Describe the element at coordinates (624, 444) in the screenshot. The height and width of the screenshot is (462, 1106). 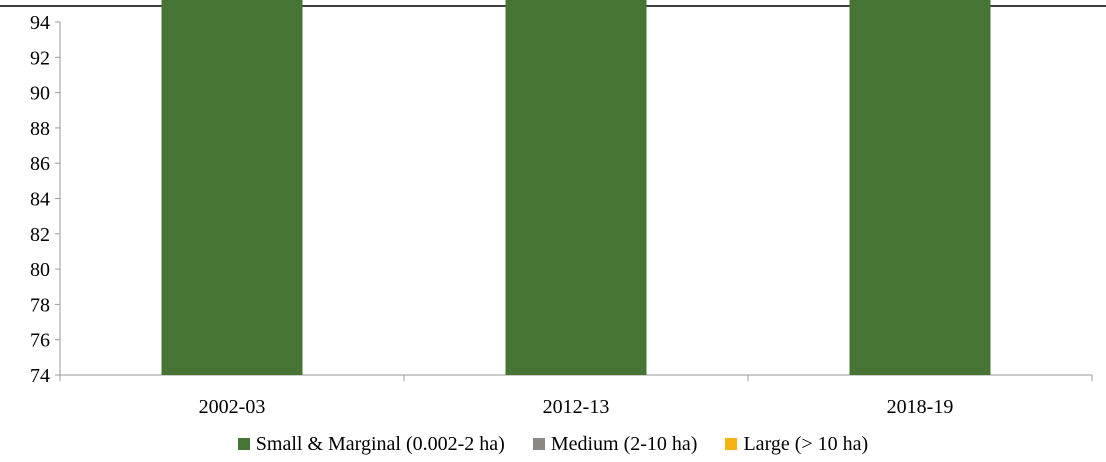
I see `legend-label: Medium (2-10 ha)` at that location.